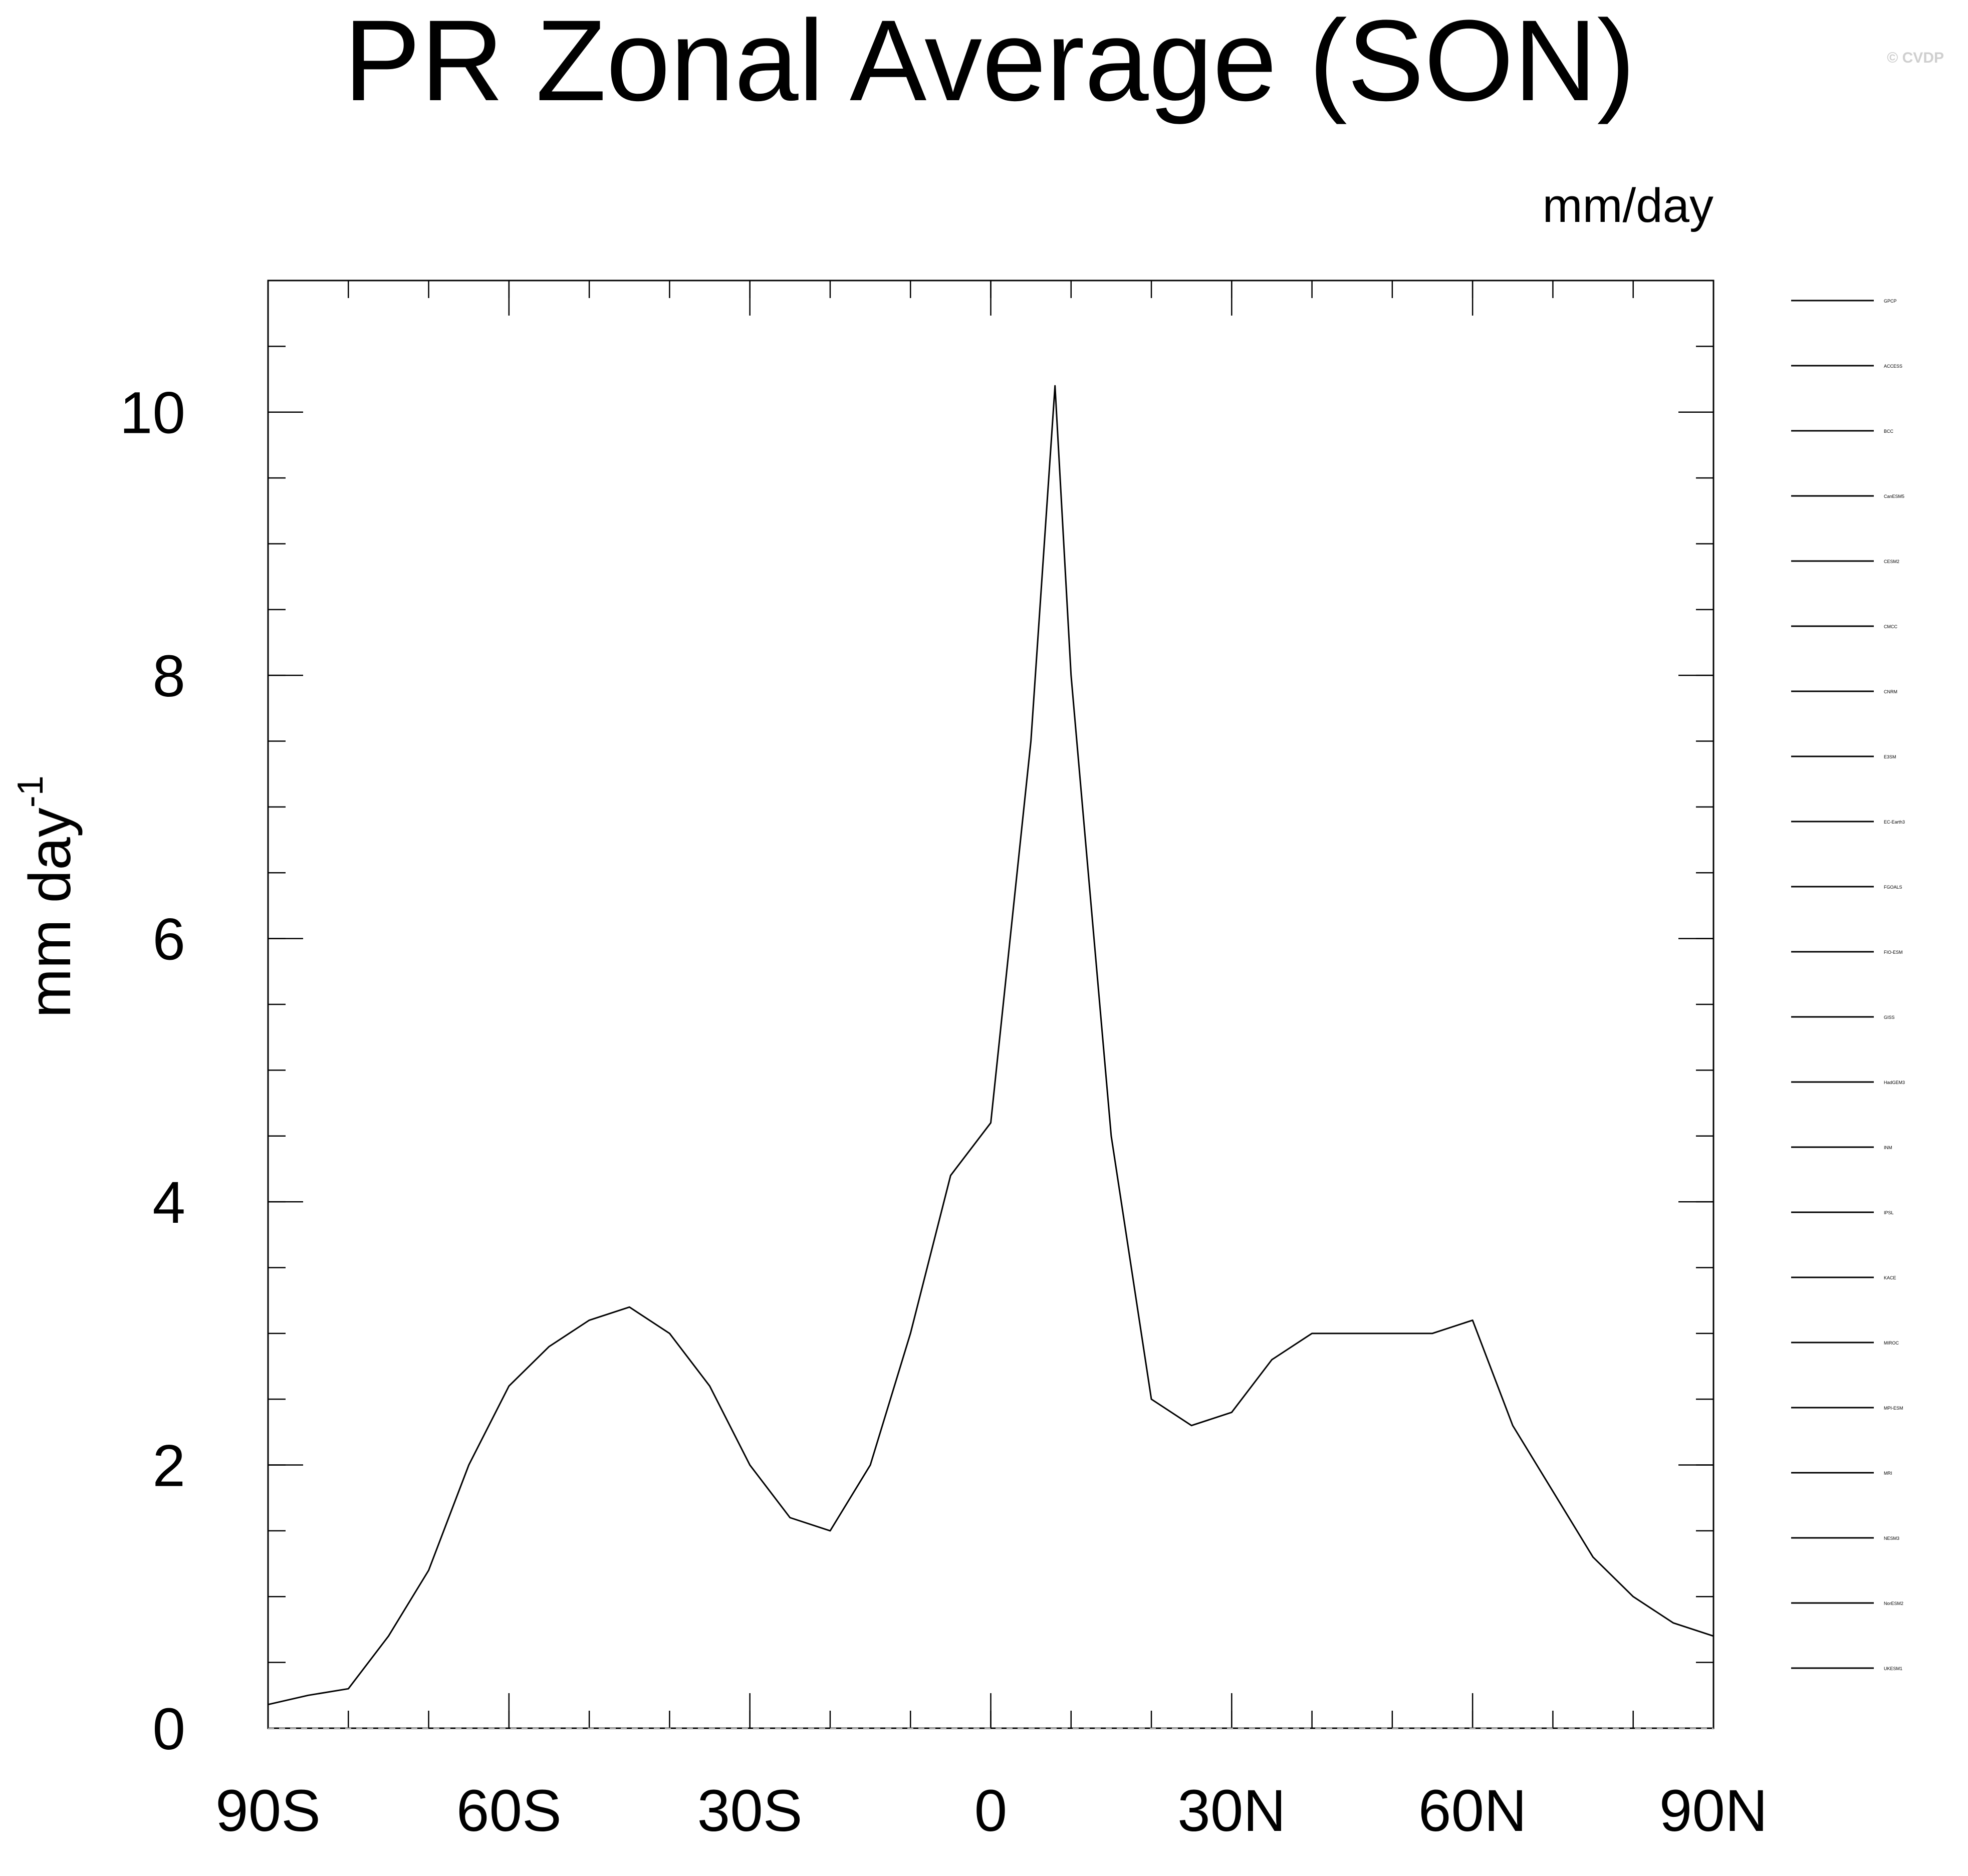  What do you see at coordinates (31, 791) in the screenshot?
I see `y-axis-label-superscript: -1` at bounding box center [31, 791].